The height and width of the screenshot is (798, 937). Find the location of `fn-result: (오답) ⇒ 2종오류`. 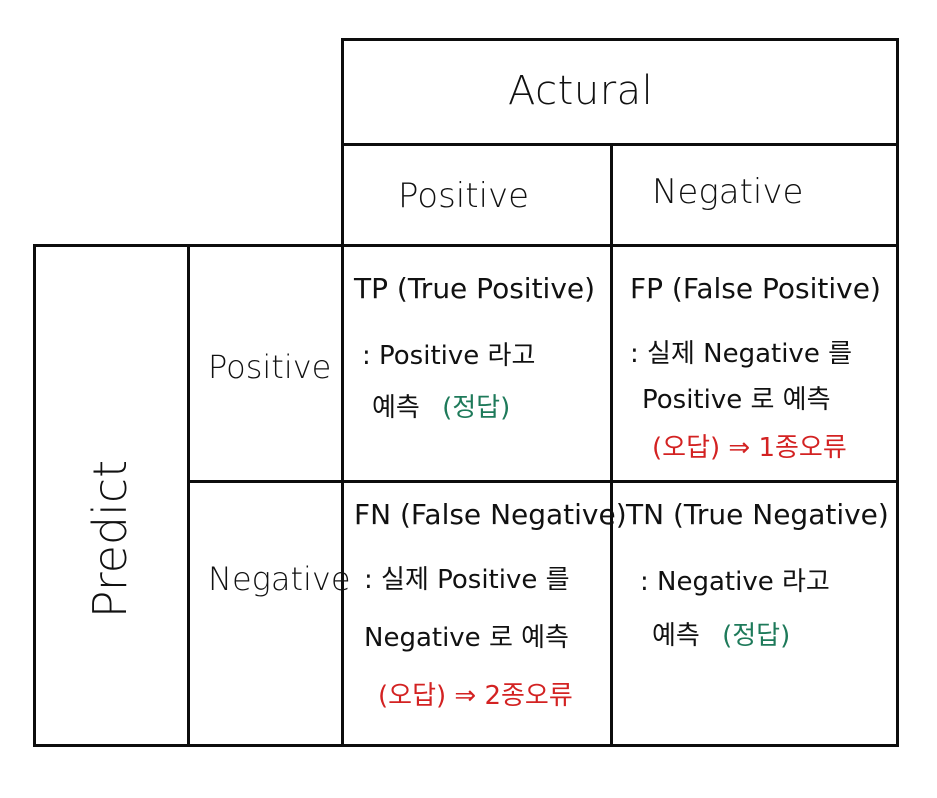

fn-result: (오답) ⇒ 2종오류 is located at coordinates (475, 696).